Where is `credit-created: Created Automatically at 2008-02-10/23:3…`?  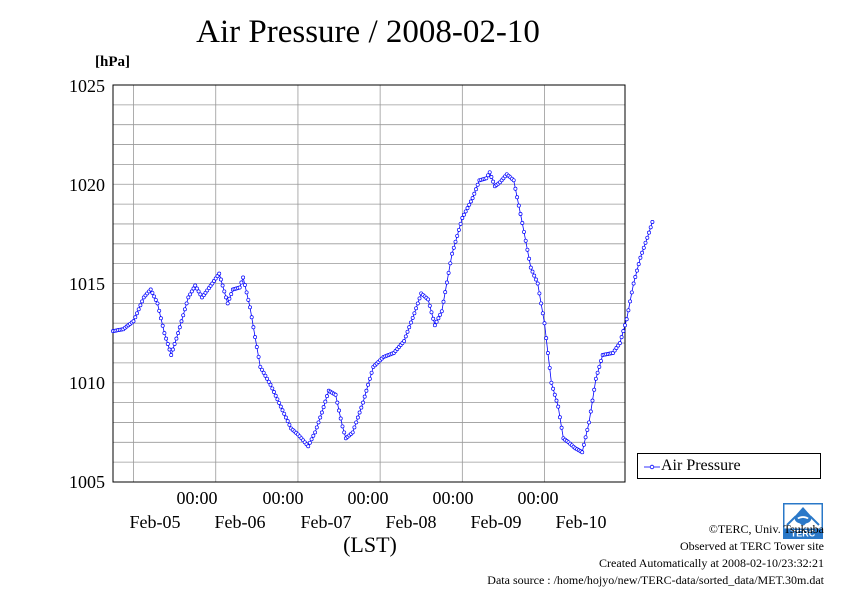 credit-created: Created Automatically at 2008-02-10/23:3… is located at coordinates (711, 563).